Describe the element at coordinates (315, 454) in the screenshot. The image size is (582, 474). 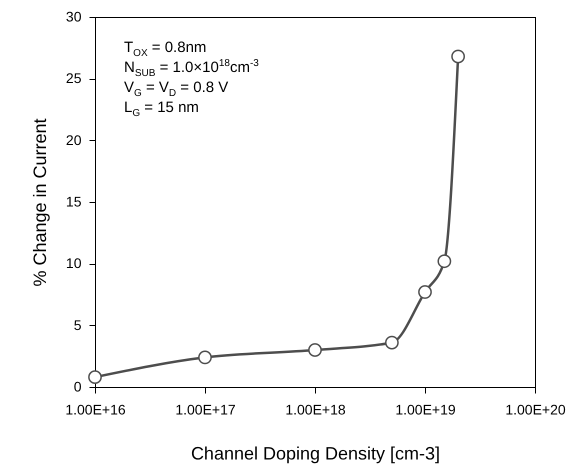
I see `x-axis-title: Channel Doping Density [cm-3]` at that location.